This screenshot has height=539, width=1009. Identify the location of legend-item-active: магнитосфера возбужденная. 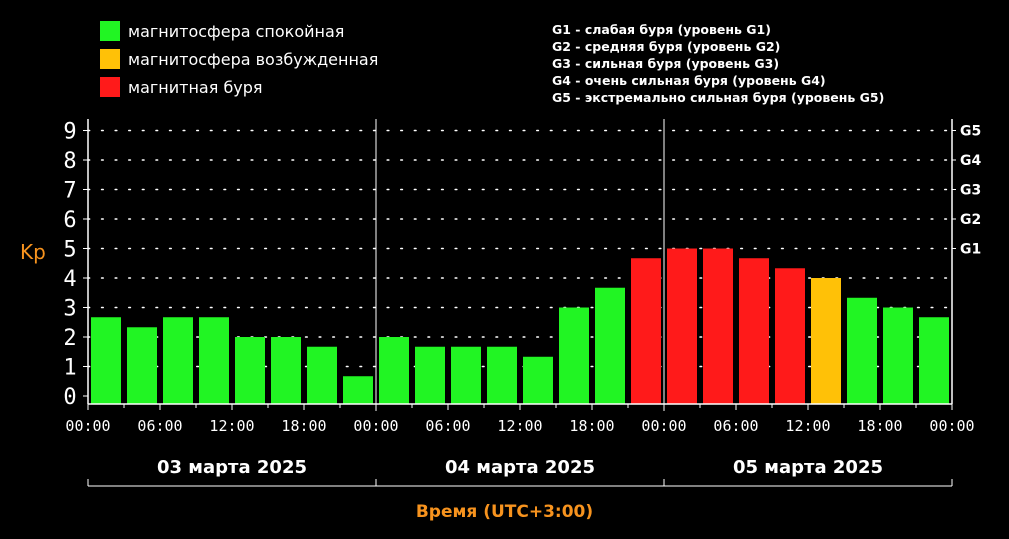
(239, 59).